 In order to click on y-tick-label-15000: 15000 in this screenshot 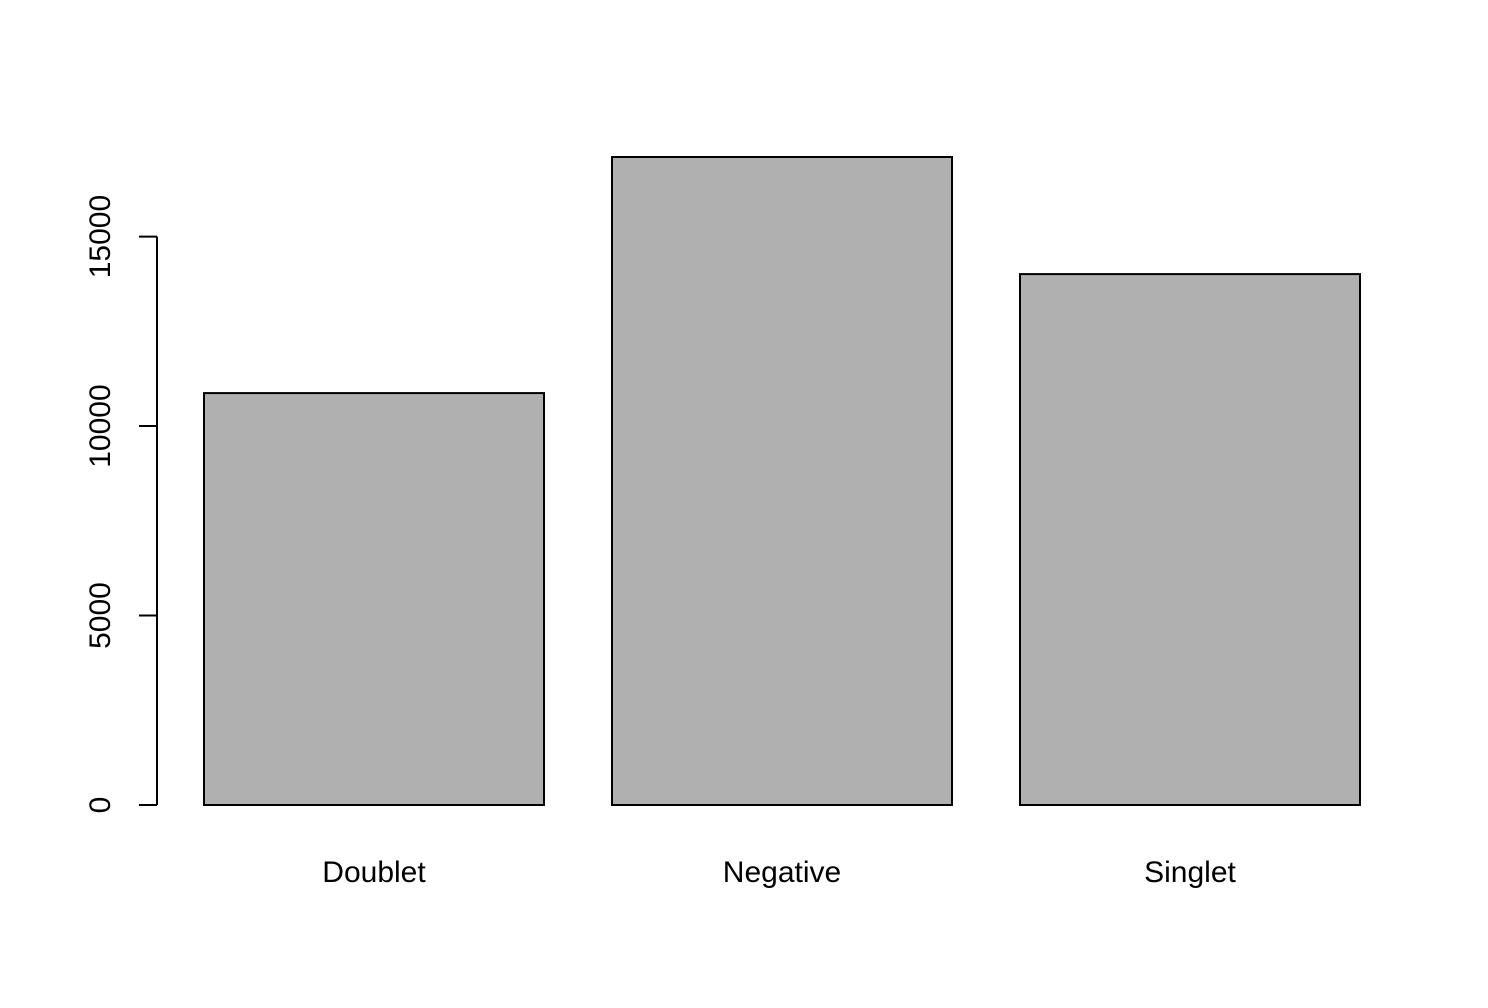, I will do `click(100, 236)`.